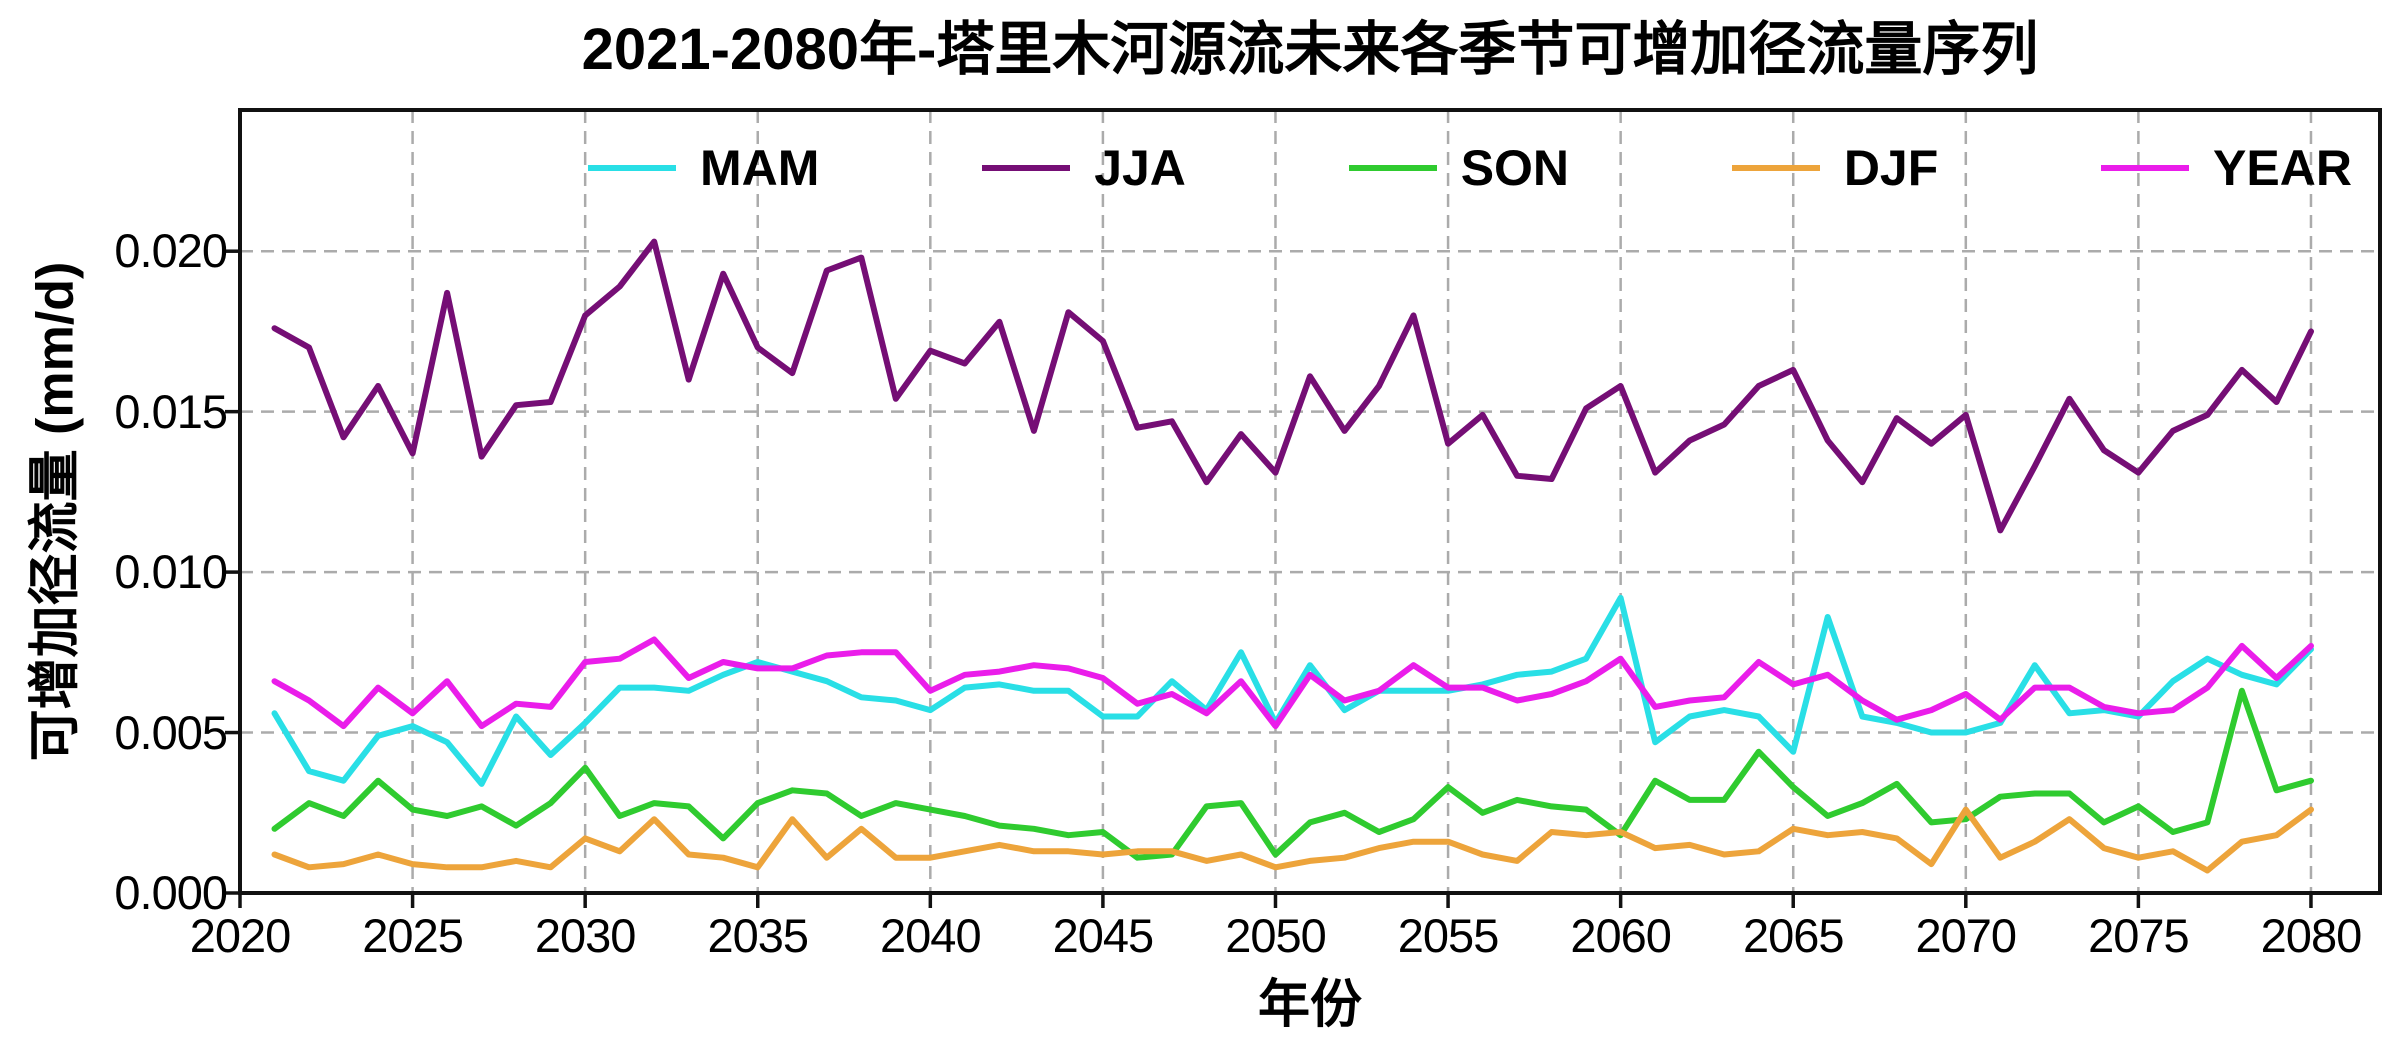  What do you see at coordinates (1835, 168) in the screenshot?
I see `legend-item-djf: DJF` at bounding box center [1835, 168].